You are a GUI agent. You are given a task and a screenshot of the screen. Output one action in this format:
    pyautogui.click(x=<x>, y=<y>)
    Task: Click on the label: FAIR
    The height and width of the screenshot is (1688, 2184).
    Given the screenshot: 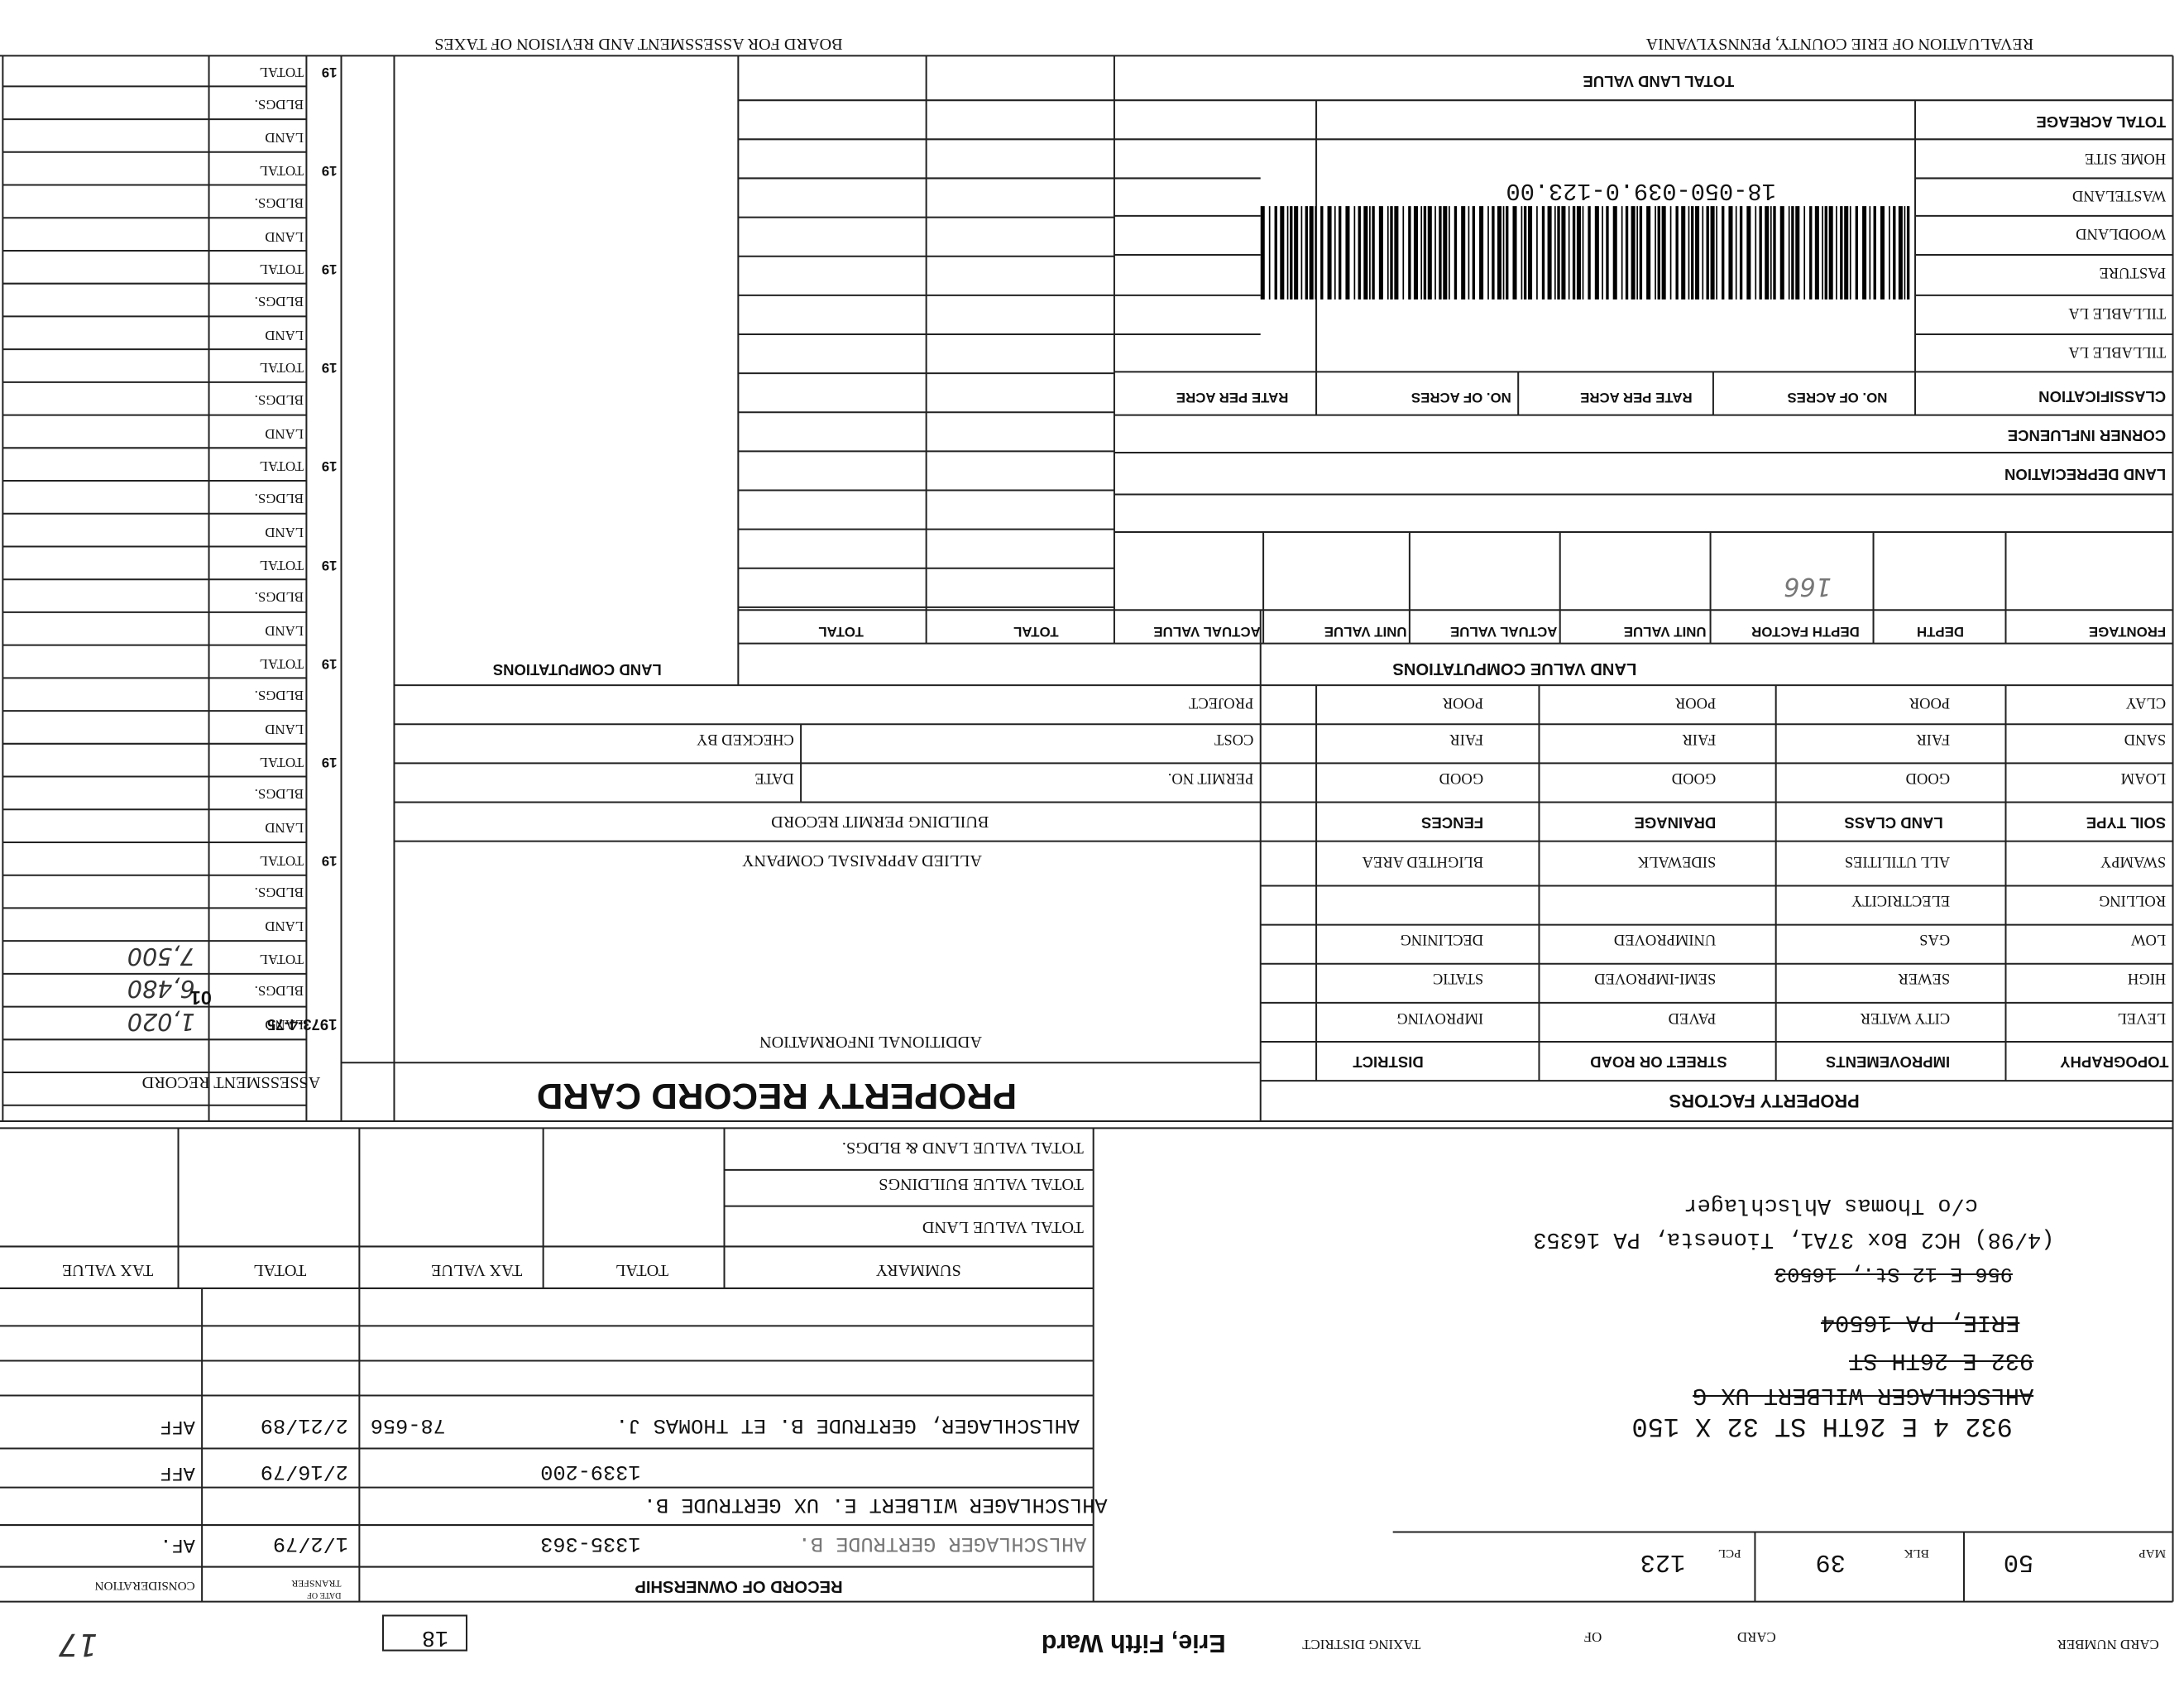 What is the action you would take?
    pyautogui.click(x=1699, y=739)
    